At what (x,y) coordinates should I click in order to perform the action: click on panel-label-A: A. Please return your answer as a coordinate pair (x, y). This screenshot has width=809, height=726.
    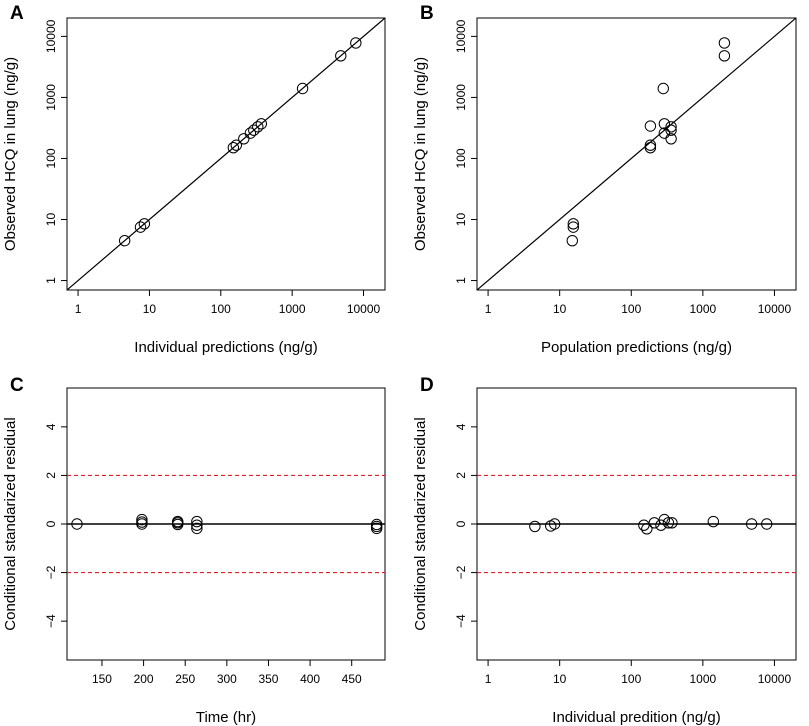
    Looking at the image, I should click on (17, 13).